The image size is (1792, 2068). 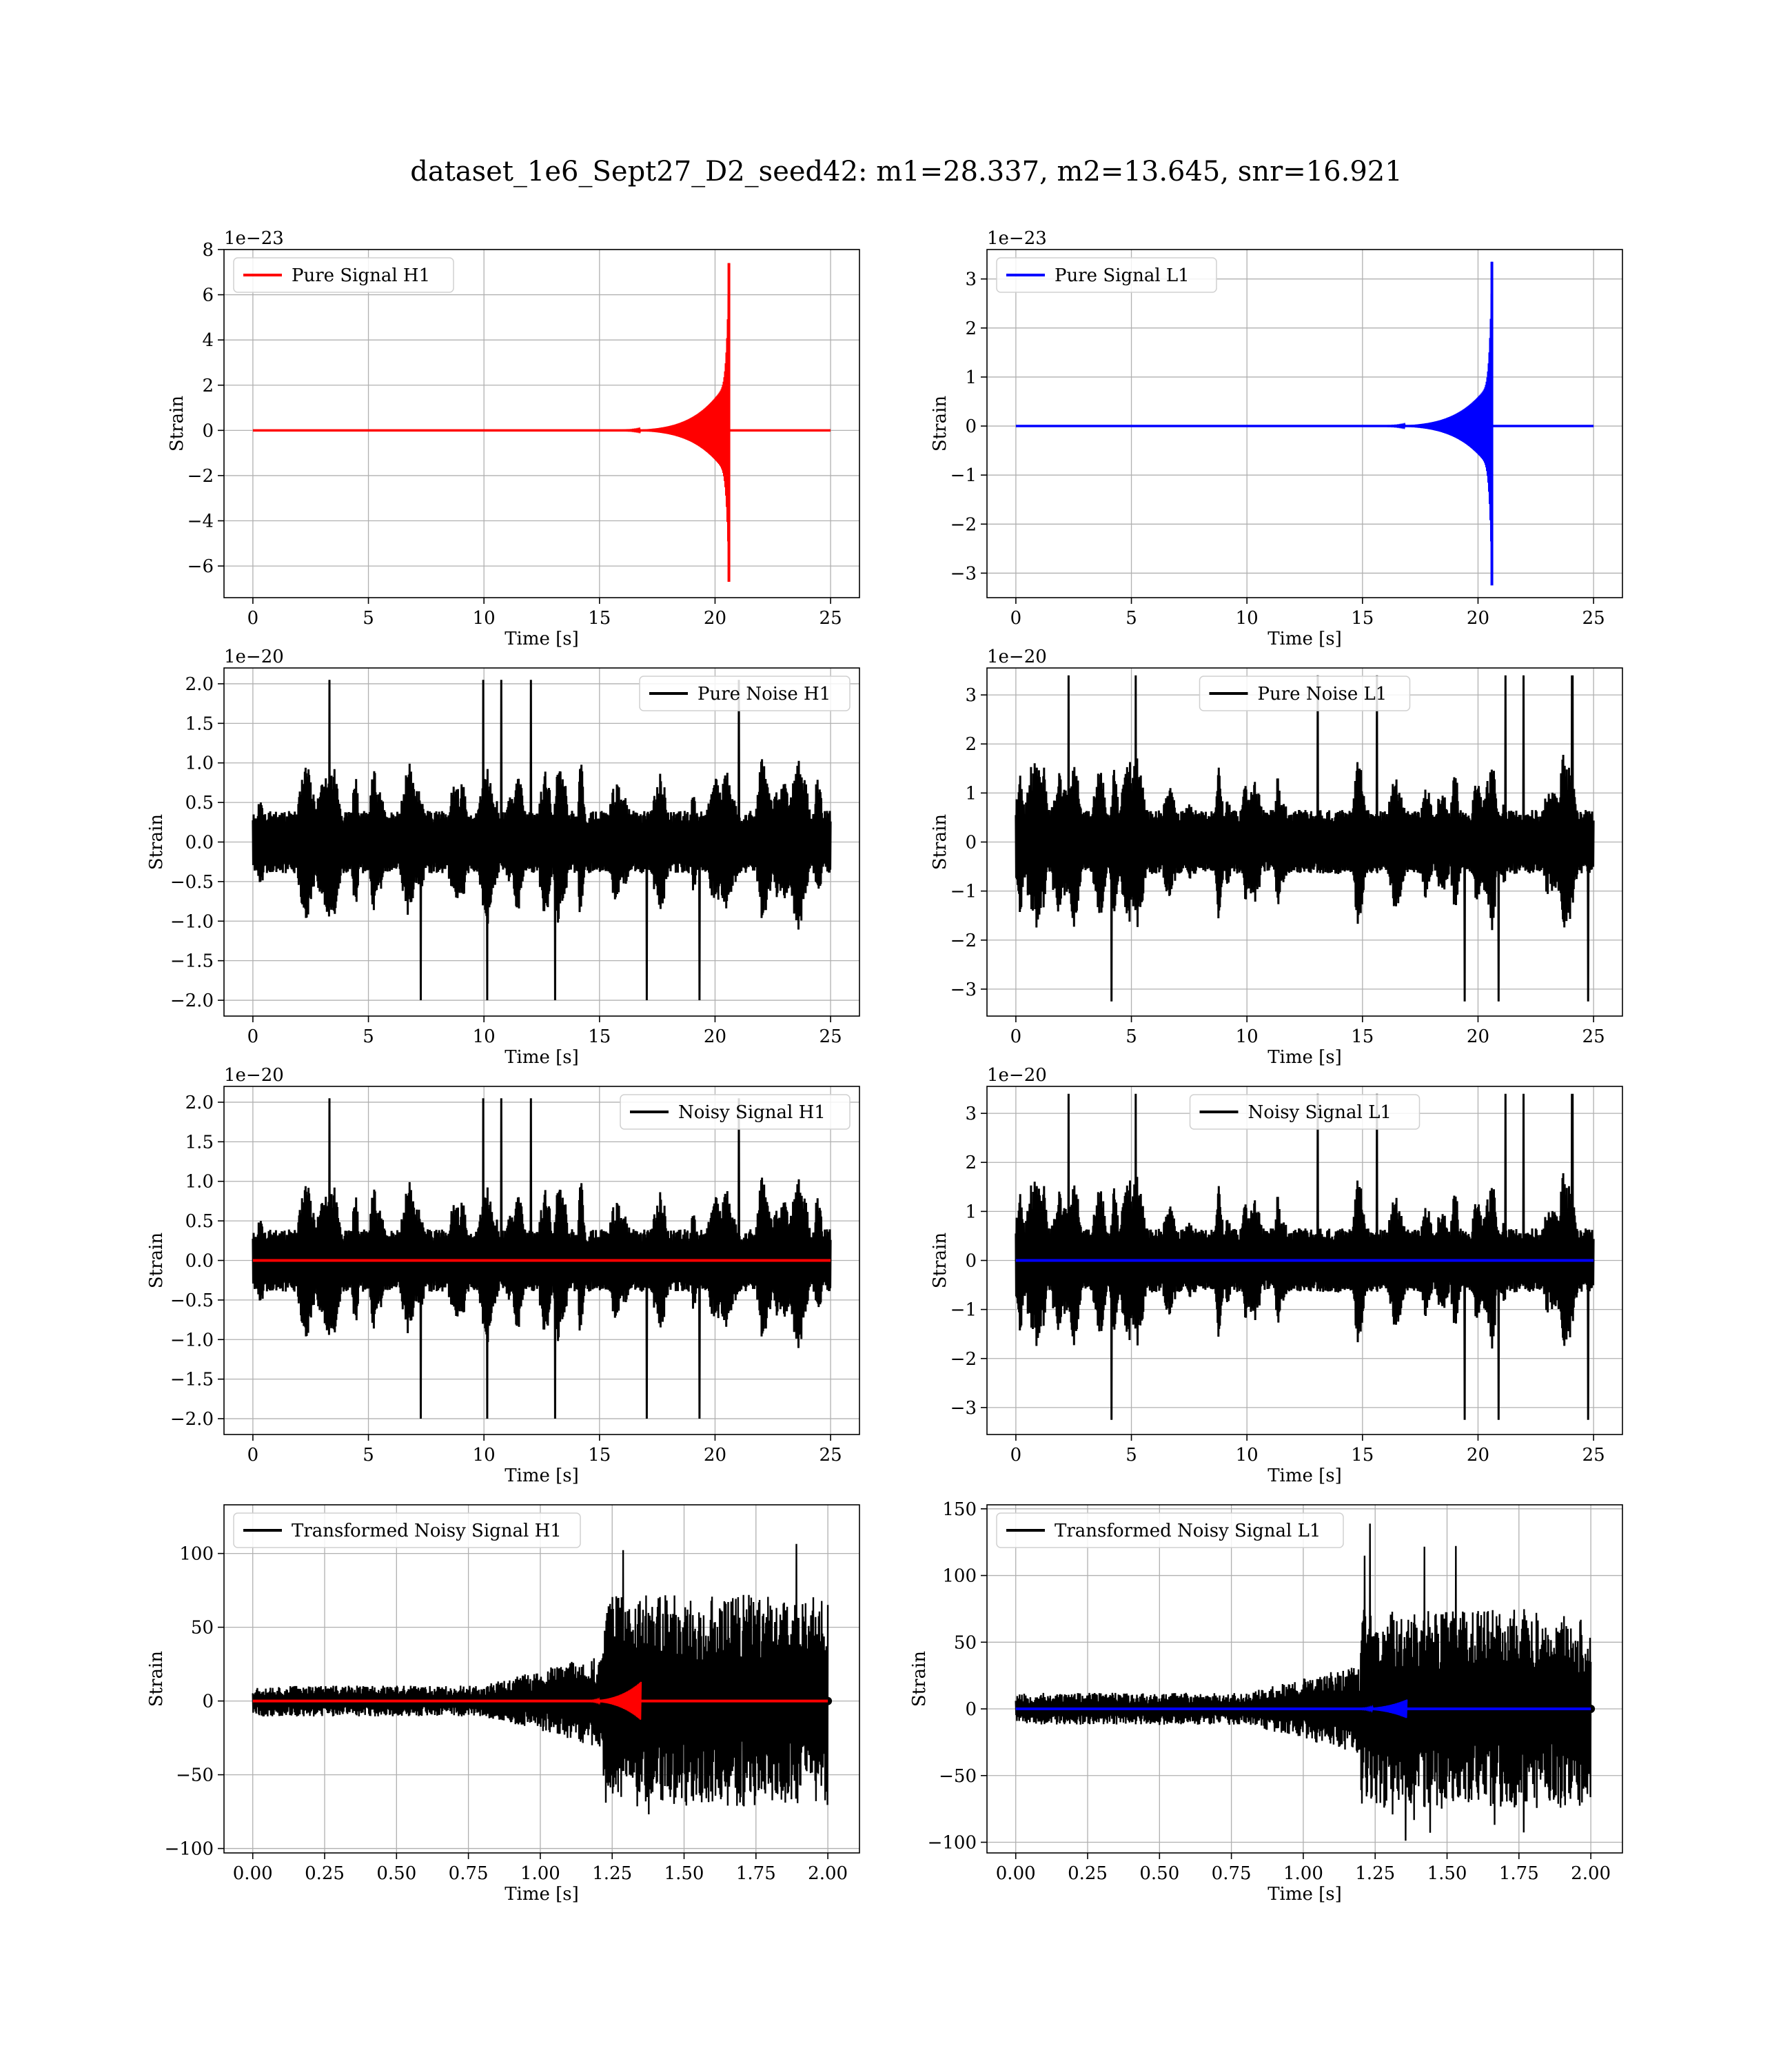 What do you see at coordinates (1303, 1873) in the screenshot?
I see `x-tick-label: 1.00` at bounding box center [1303, 1873].